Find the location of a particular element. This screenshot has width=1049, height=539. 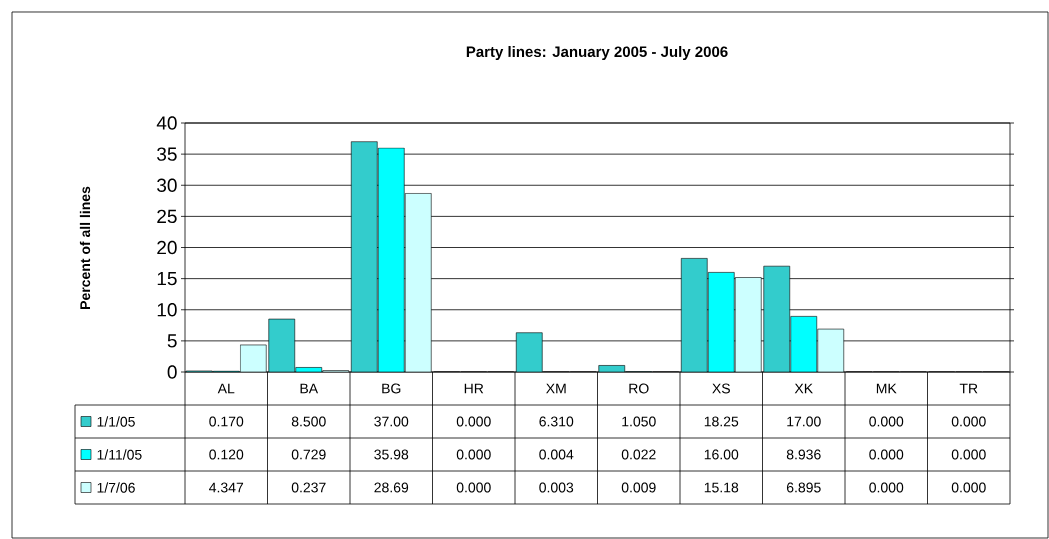

y-axis-title: Percent of all lines is located at coordinates (85, 247).